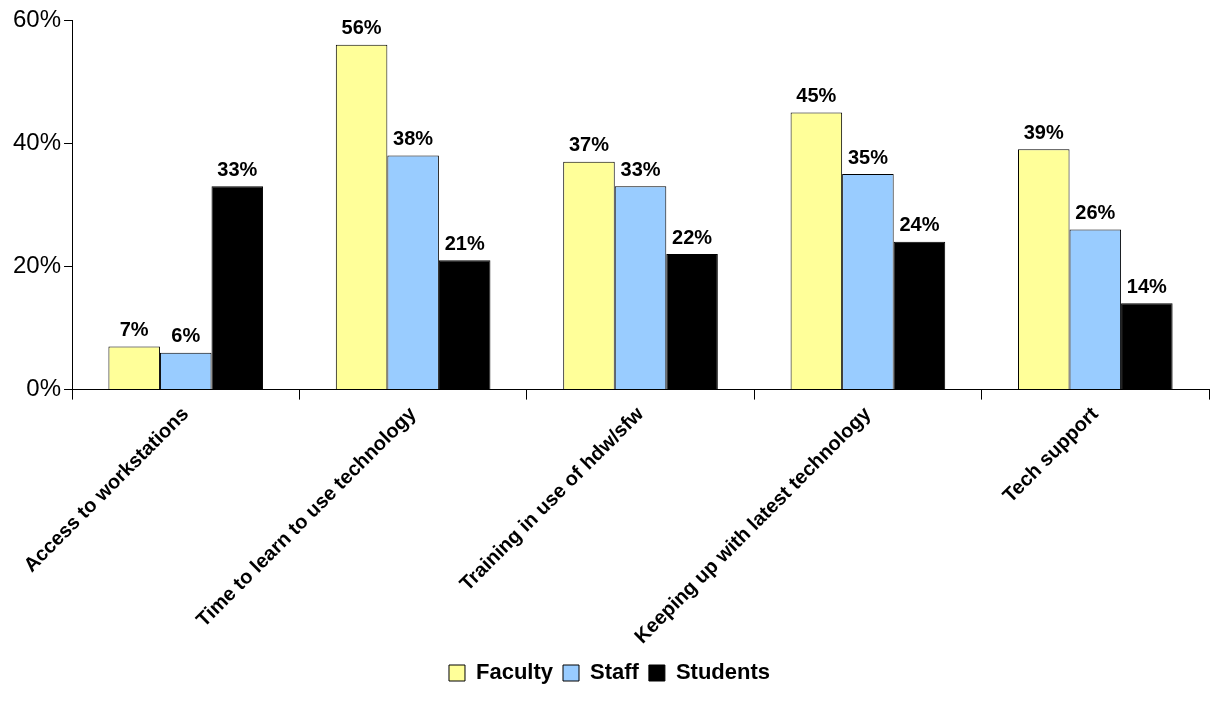  What do you see at coordinates (413, 138) in the screenshot?
I see `data-label: 38%` at bounding box center [413, 138].